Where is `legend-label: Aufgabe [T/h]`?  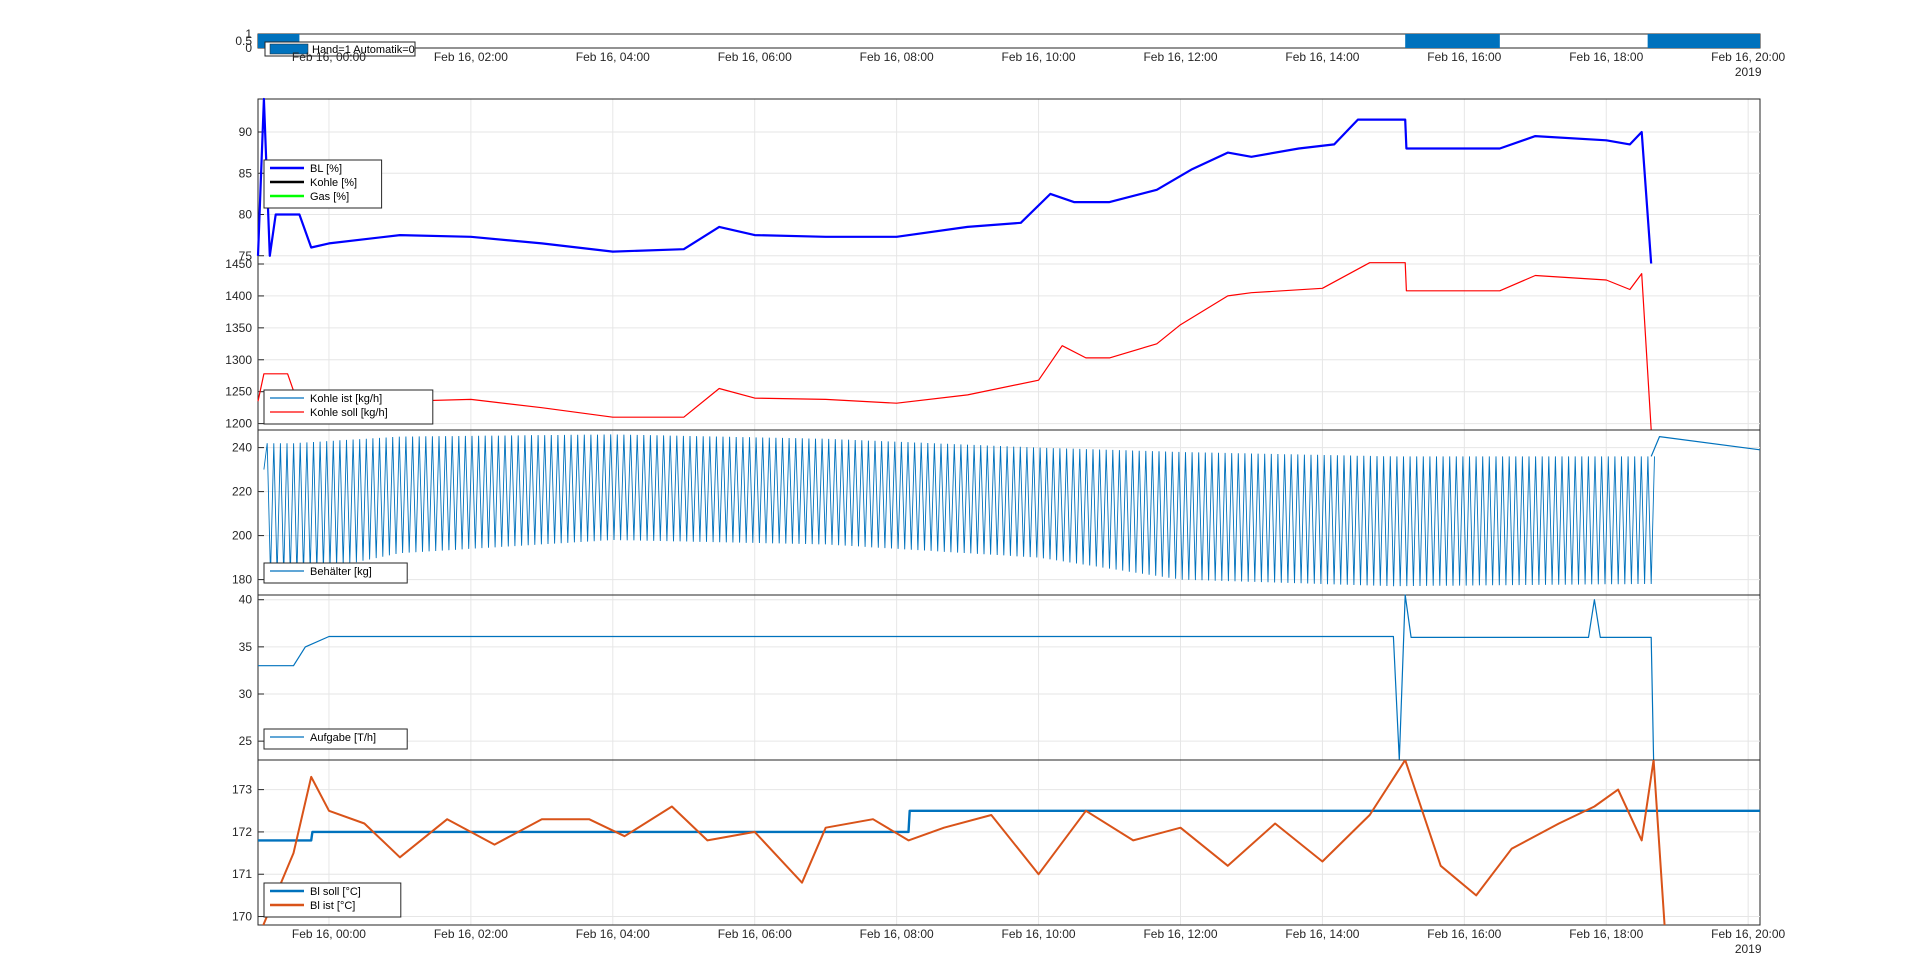 legend-label: Aufgabe [T/h] is located at coordinates (343, 738).